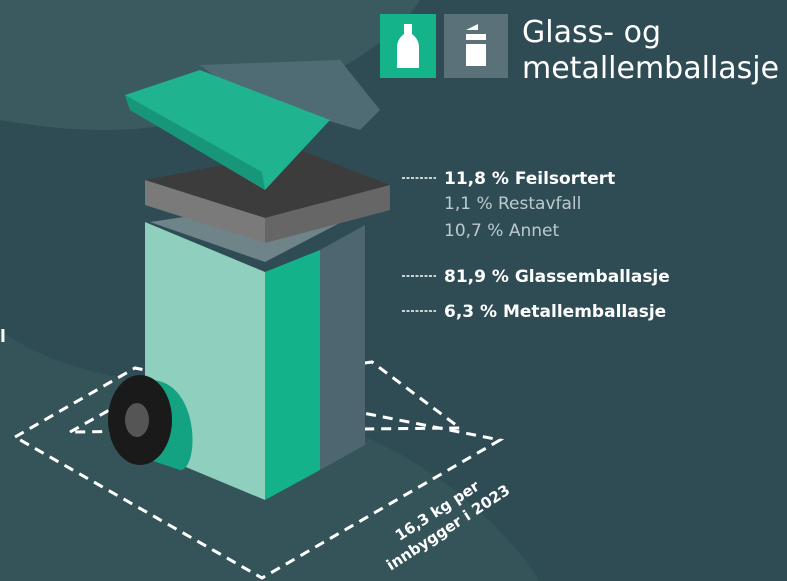 This screenshot has height=581, width=787. Describe the element at coordinates (591, 32) in the screenshot. I see `title: Glass- og` at that location.